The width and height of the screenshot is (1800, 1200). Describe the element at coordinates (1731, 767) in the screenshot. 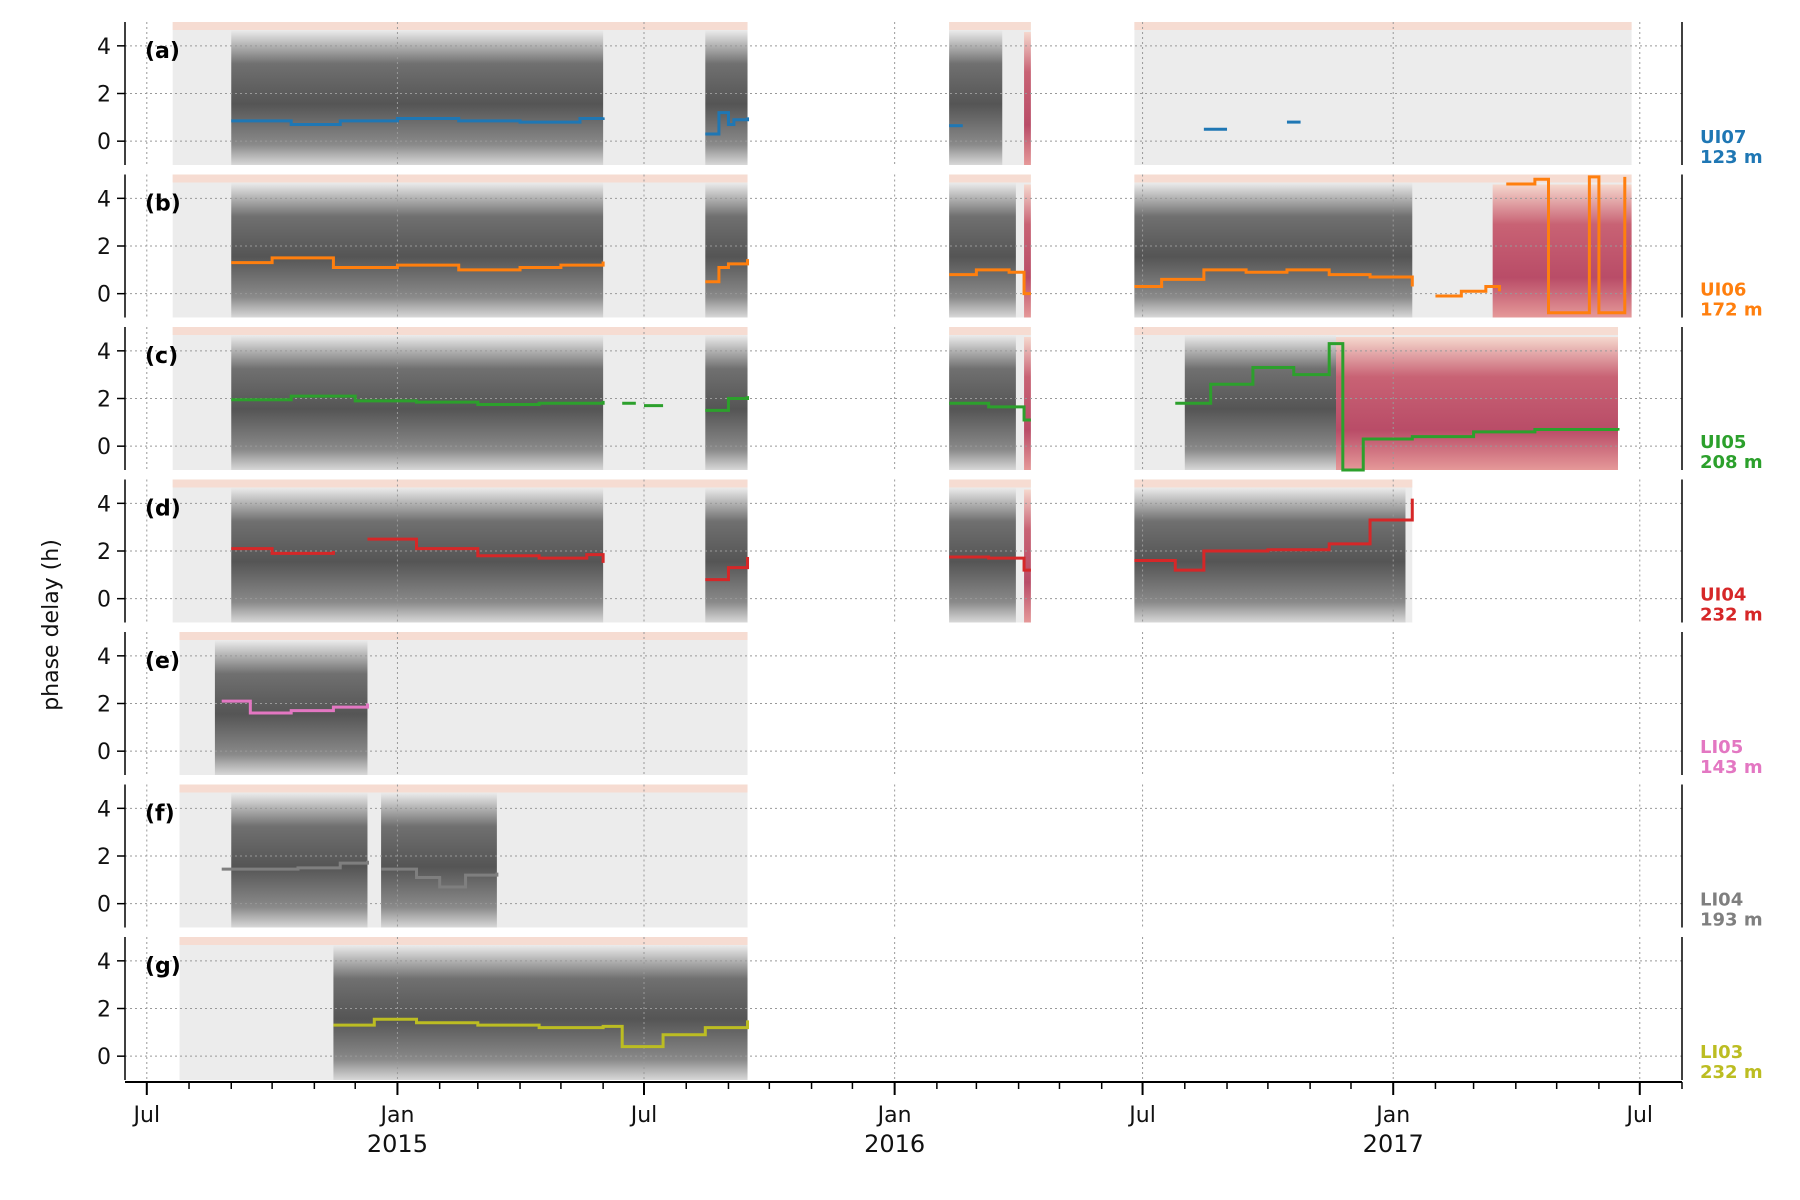

I see `station-depth: 143 m` at that location.